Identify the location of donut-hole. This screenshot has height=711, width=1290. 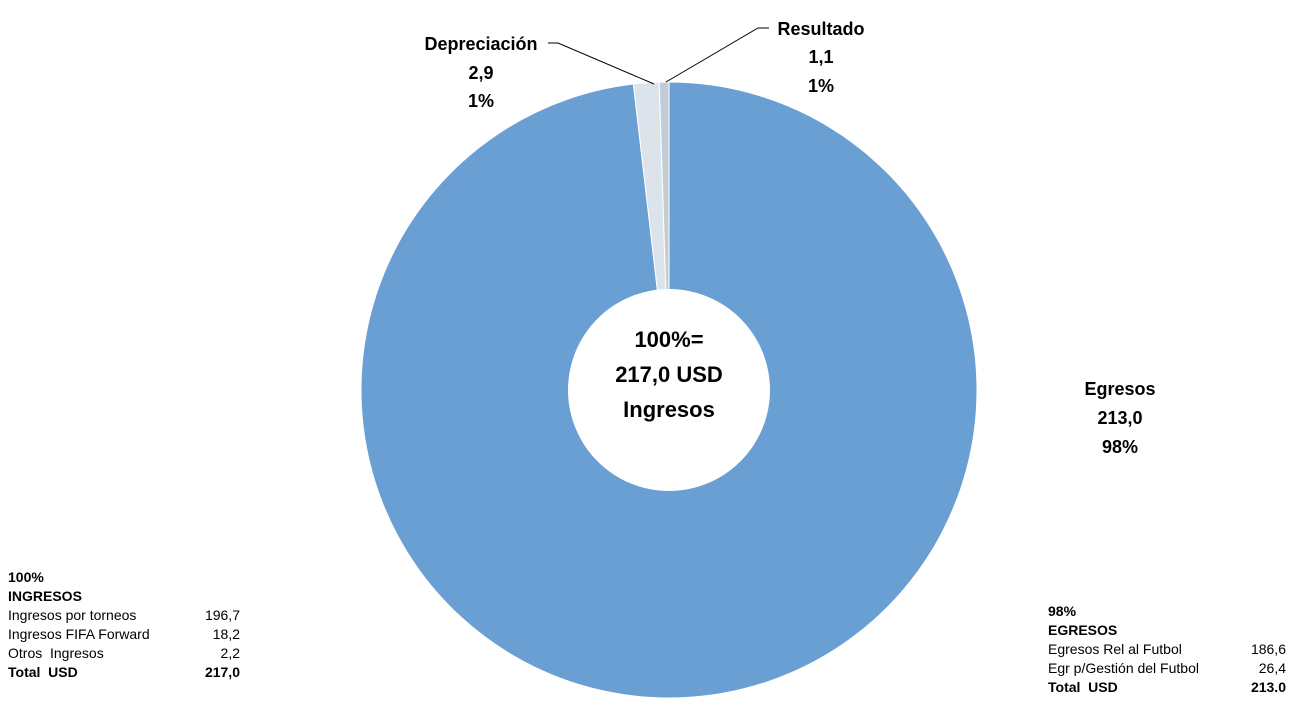
(669, 390).